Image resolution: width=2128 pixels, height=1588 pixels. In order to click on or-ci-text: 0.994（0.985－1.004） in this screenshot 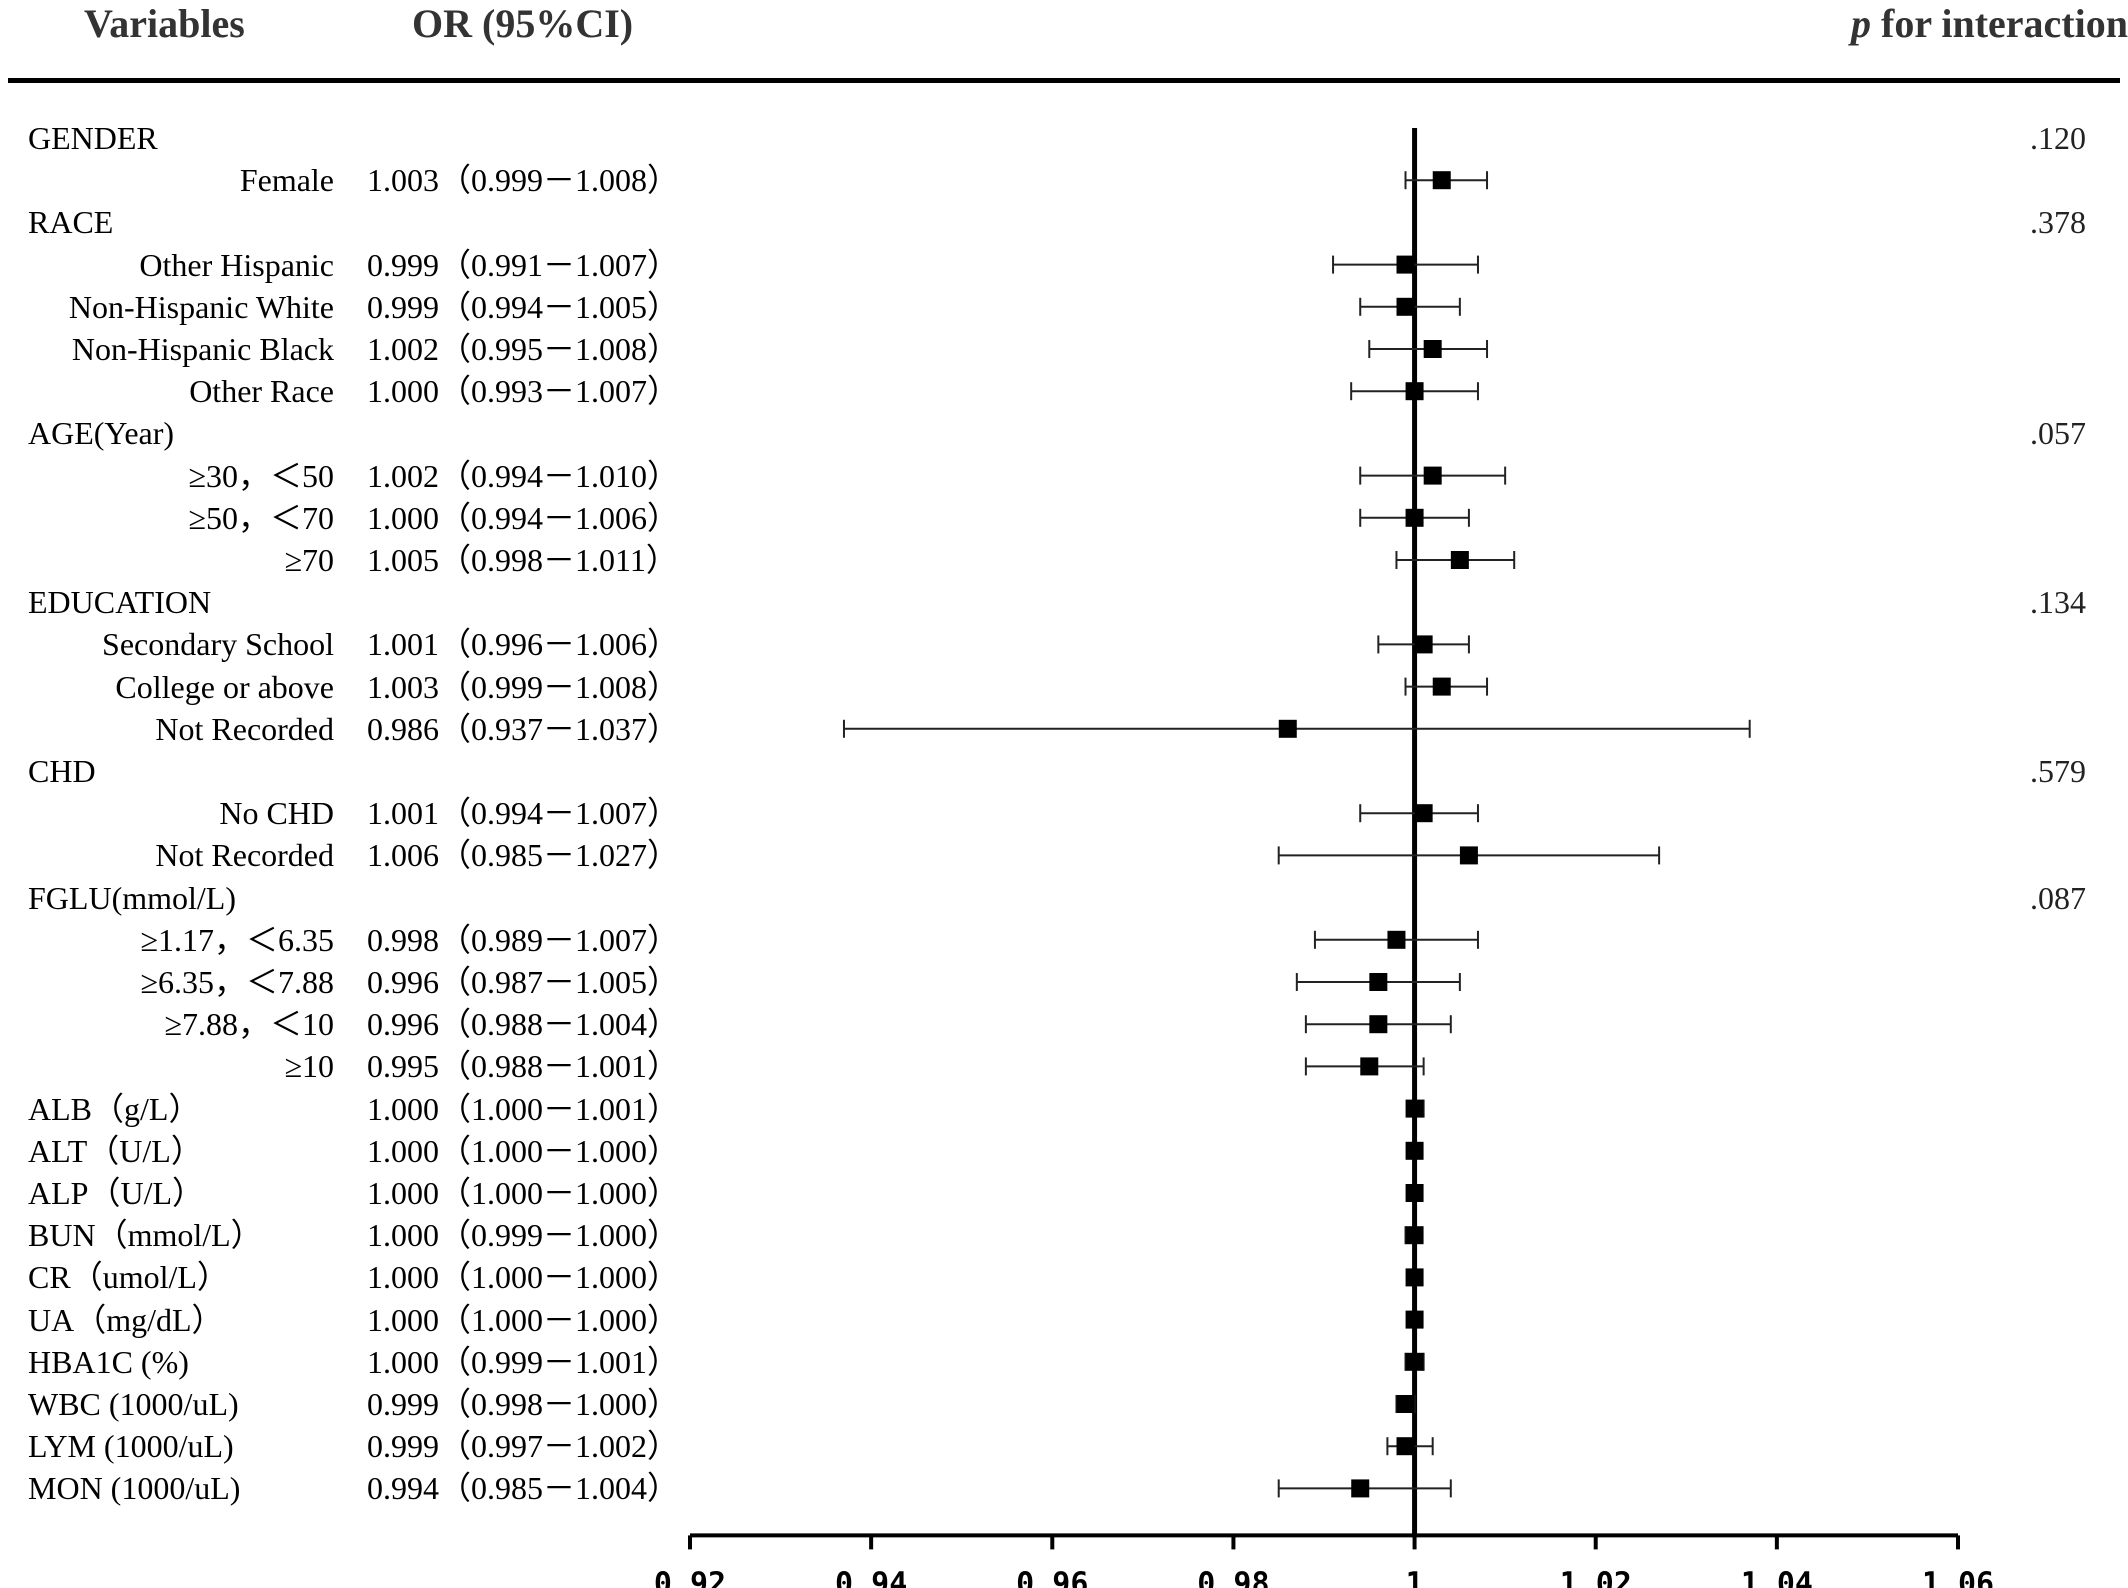, I will do `click(523, 1488)`.